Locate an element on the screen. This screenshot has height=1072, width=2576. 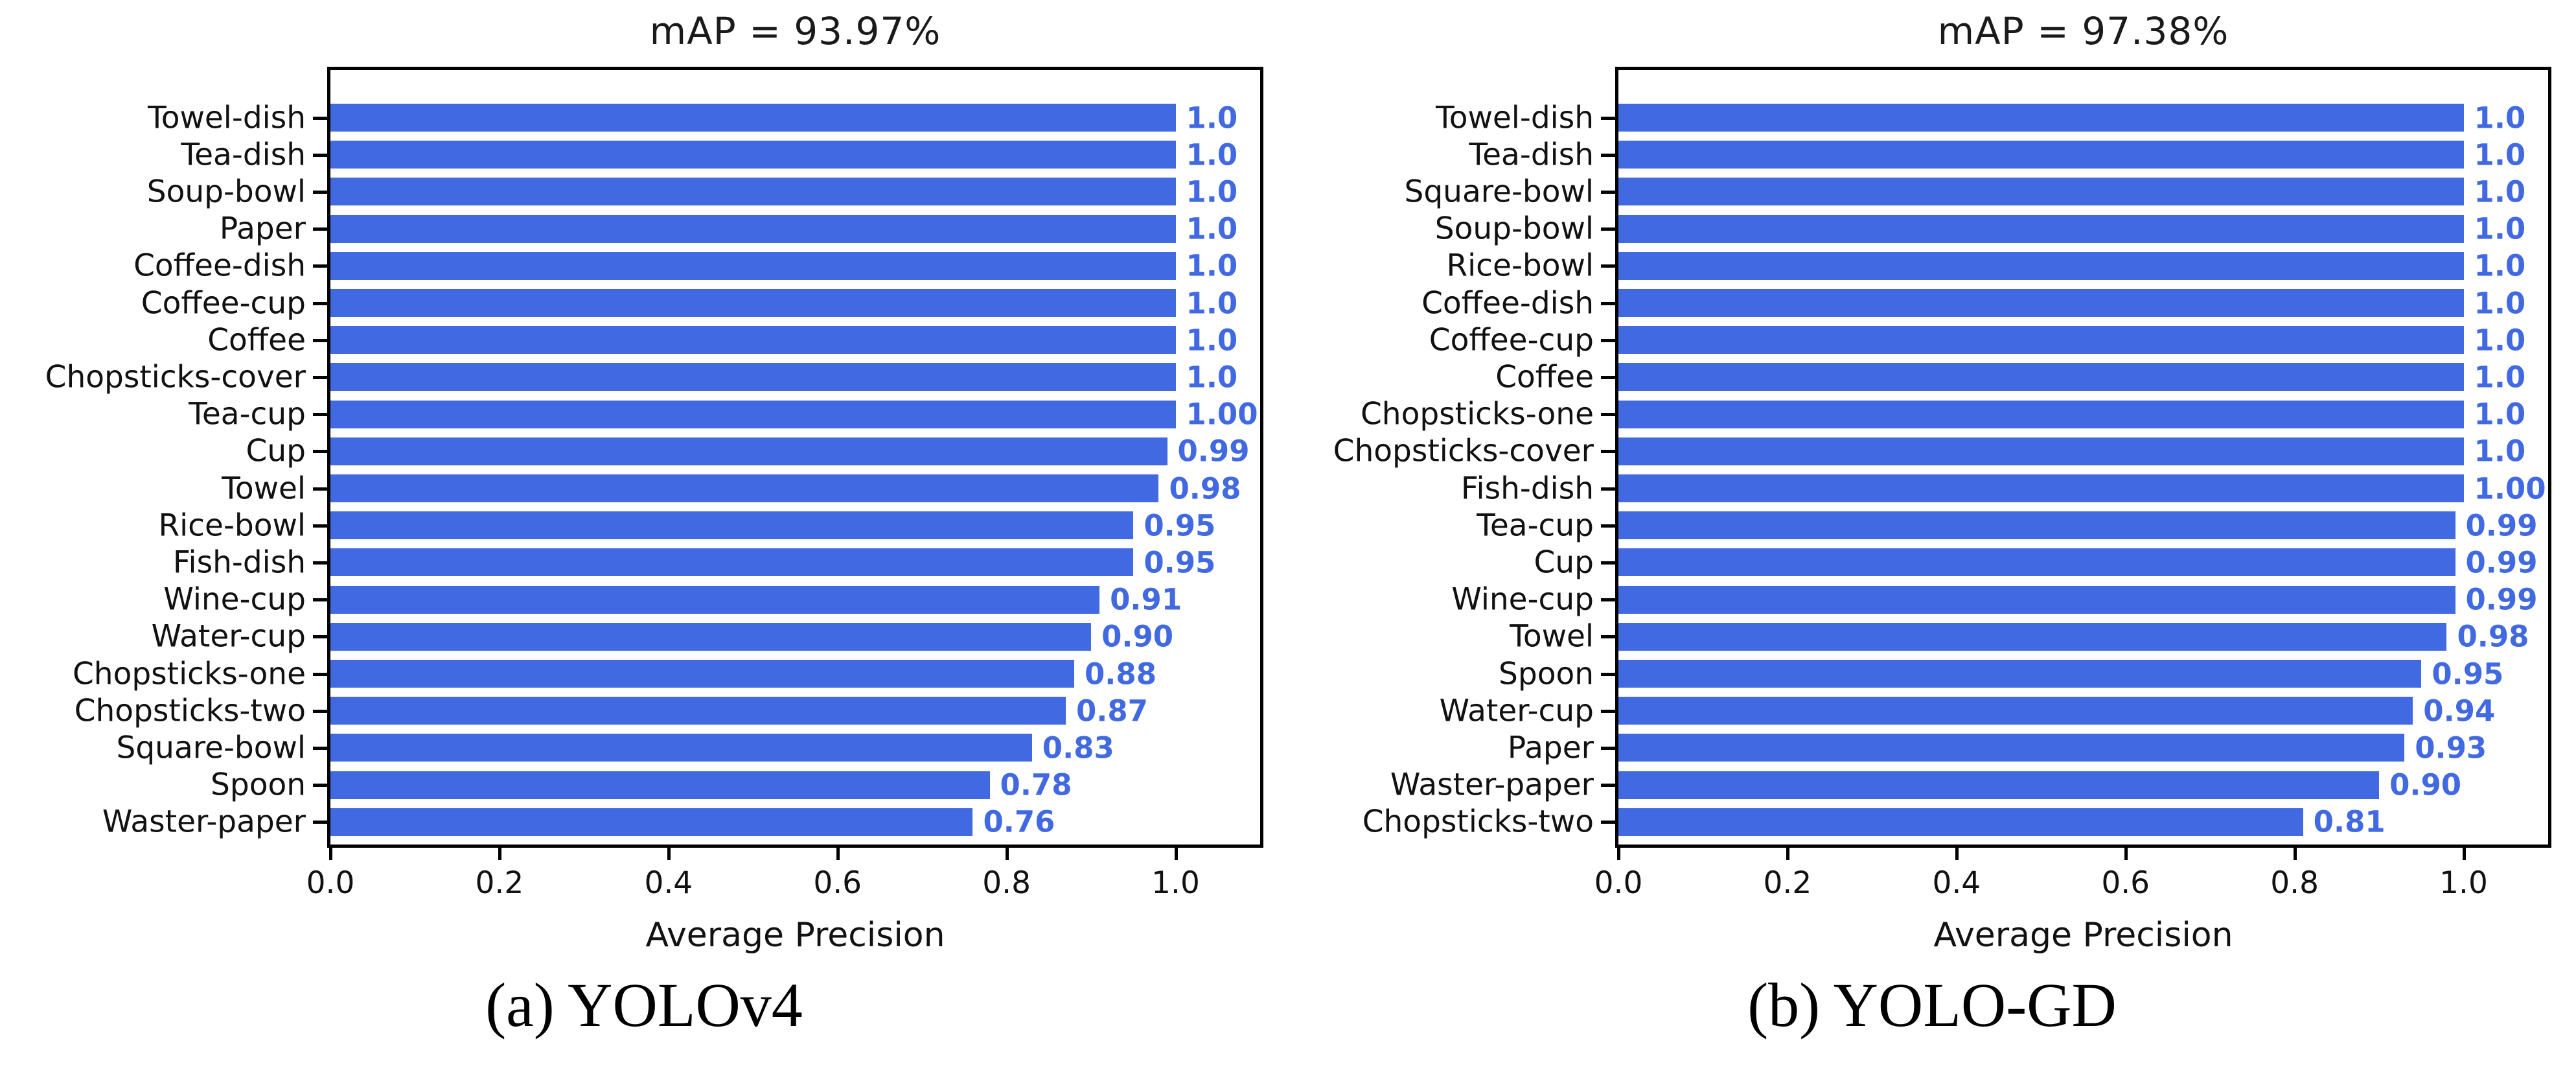
bar-value-label: 0.81 is located at coordinates (2349, 821).